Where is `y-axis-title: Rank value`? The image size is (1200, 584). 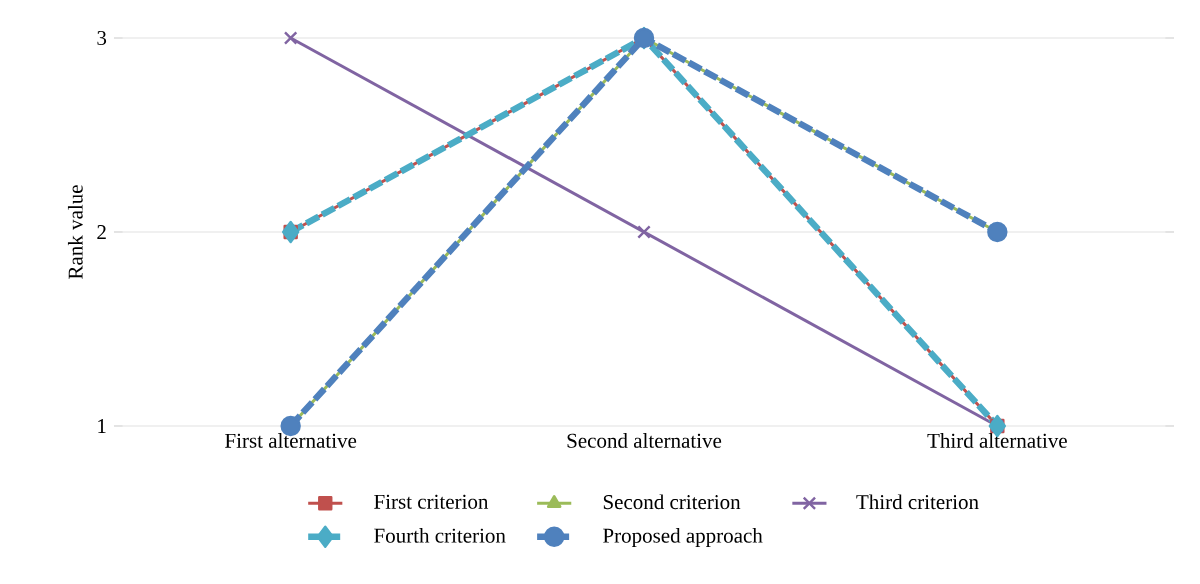
y-axis-title: Rank value is located at coordinates (75, 232).